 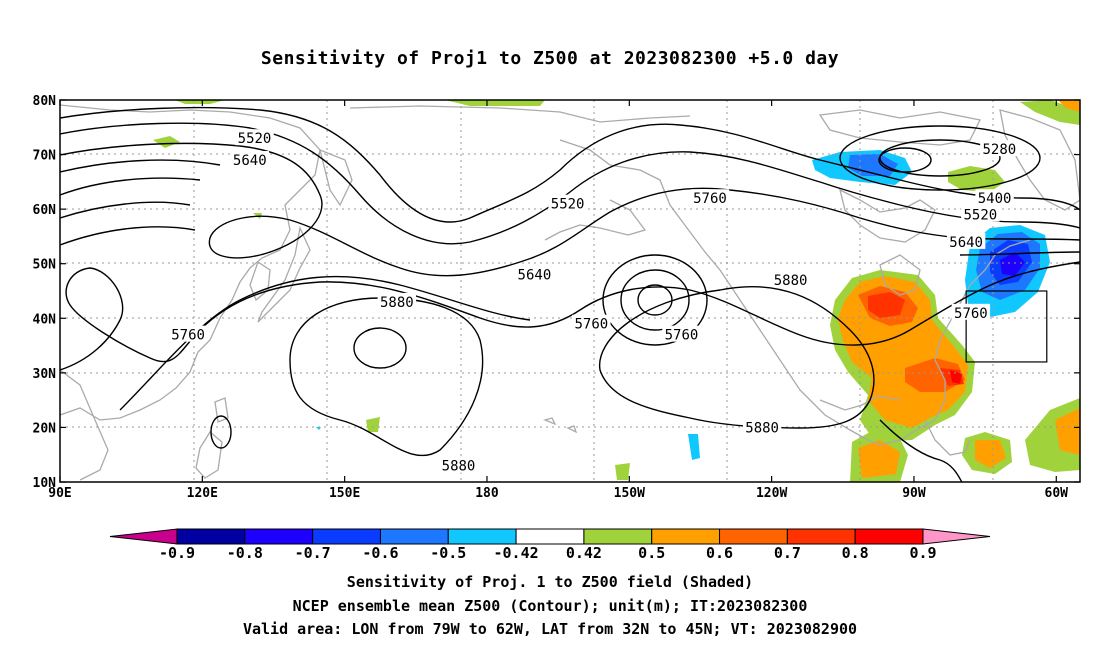 What do you see at coordinates (719, 553) in the screenshot?
I see `colorbar-label: 0.6` at bounding box center [719, 553].